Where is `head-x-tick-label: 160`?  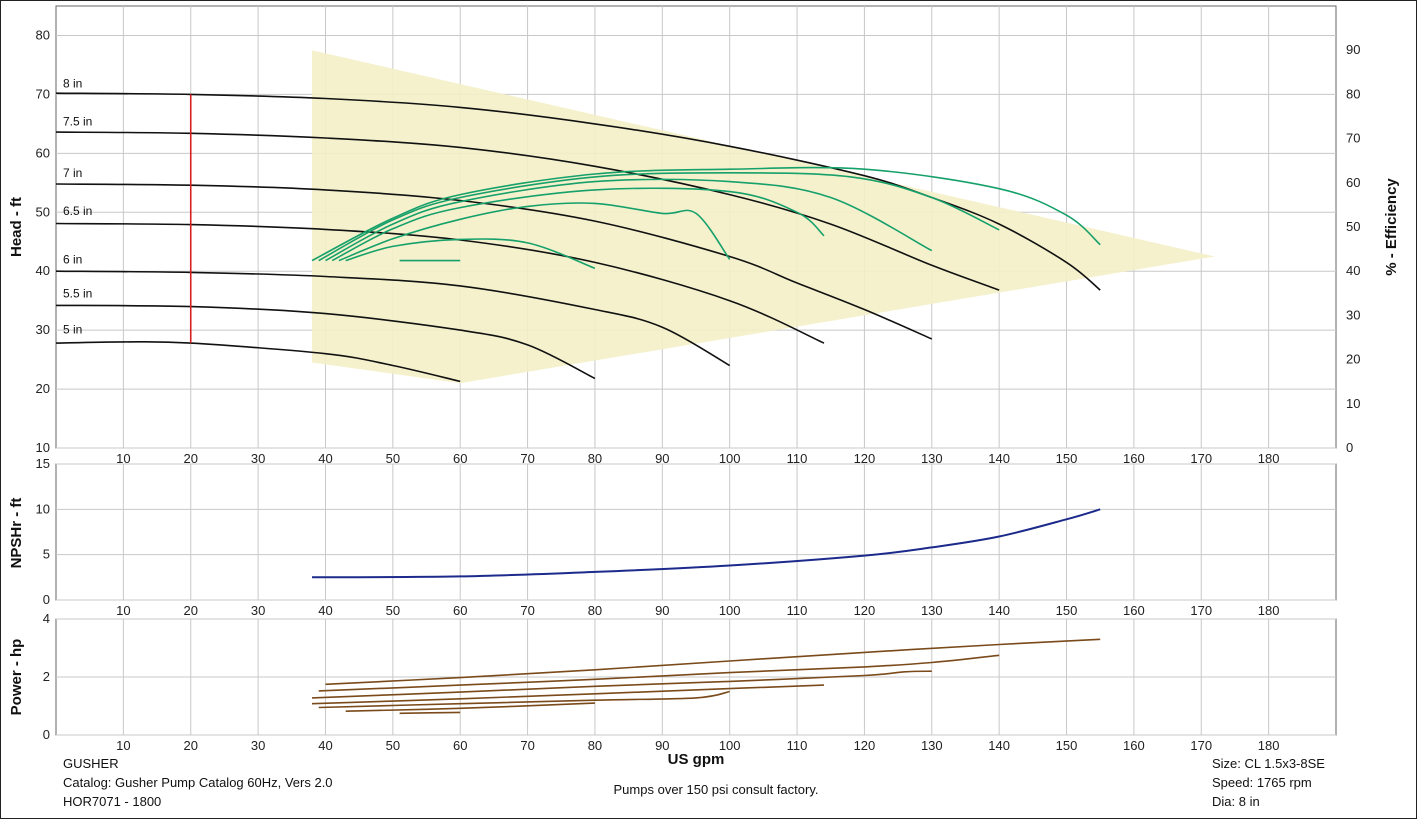
head-x-tick-label: 160 is located at coordinates (1134, 458).